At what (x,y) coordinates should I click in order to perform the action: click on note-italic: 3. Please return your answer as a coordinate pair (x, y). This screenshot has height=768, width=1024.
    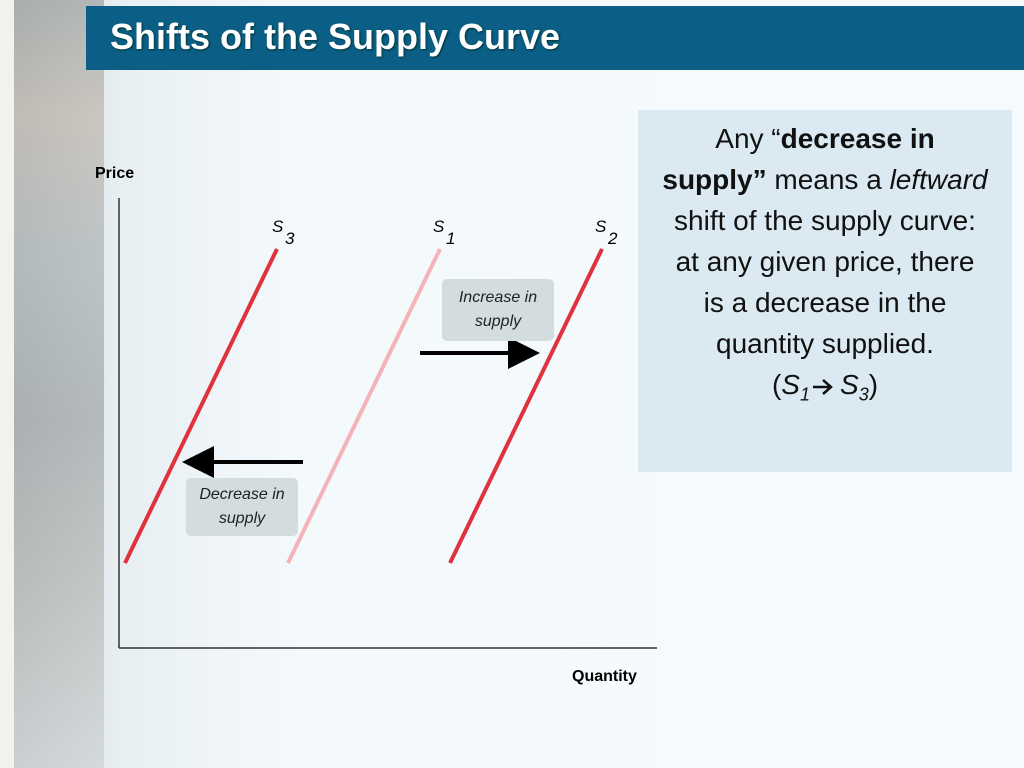
    Looking at the image, I should click on (863, 394).